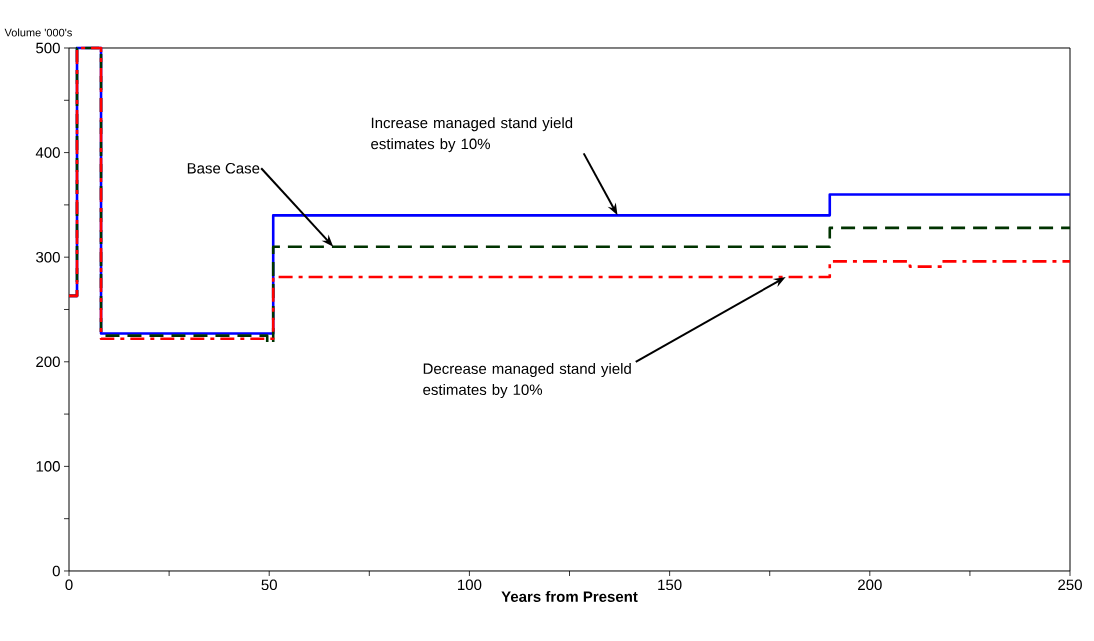 The width and height of the screenshot is (1094, 641). Describe the element at coordinates (527, 380) in the screenshot. I see `annotation: Decrease managed stand yield estimates by 10%` at that location.